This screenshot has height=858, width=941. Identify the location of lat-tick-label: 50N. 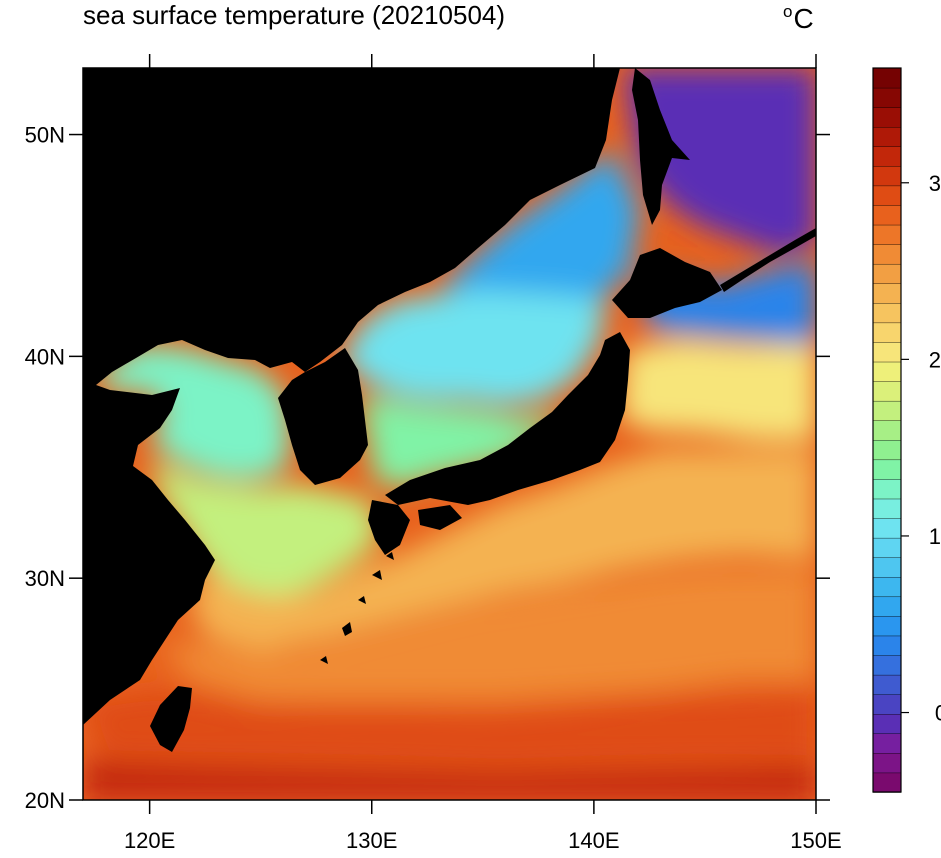
(45, 135).